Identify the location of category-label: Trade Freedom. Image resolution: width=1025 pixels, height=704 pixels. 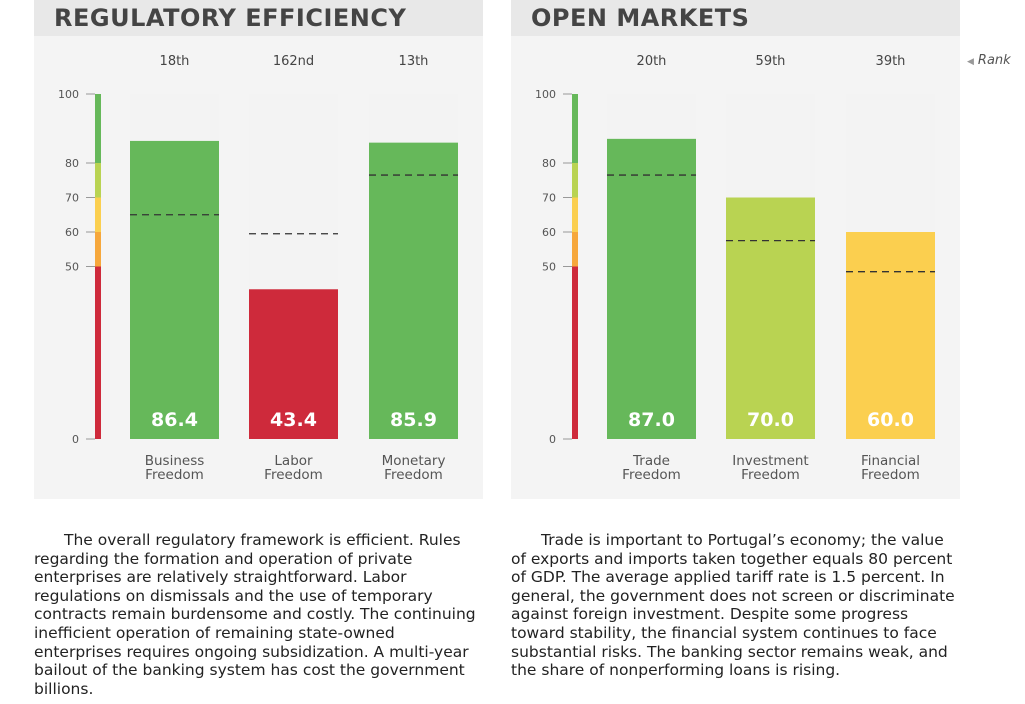
(651, 468).